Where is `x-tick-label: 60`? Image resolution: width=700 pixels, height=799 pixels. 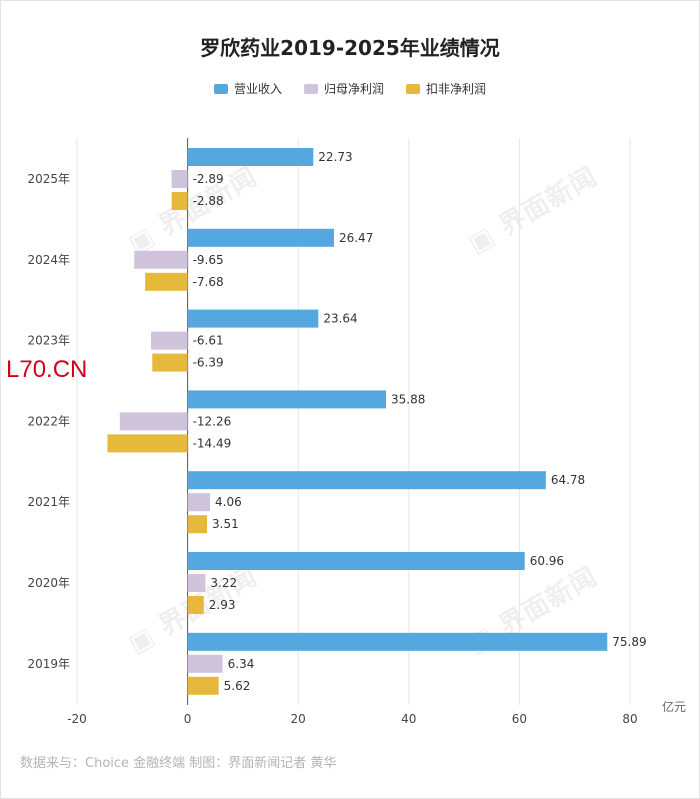
x-tick-label: 60 is located at coordinates (519, 719).